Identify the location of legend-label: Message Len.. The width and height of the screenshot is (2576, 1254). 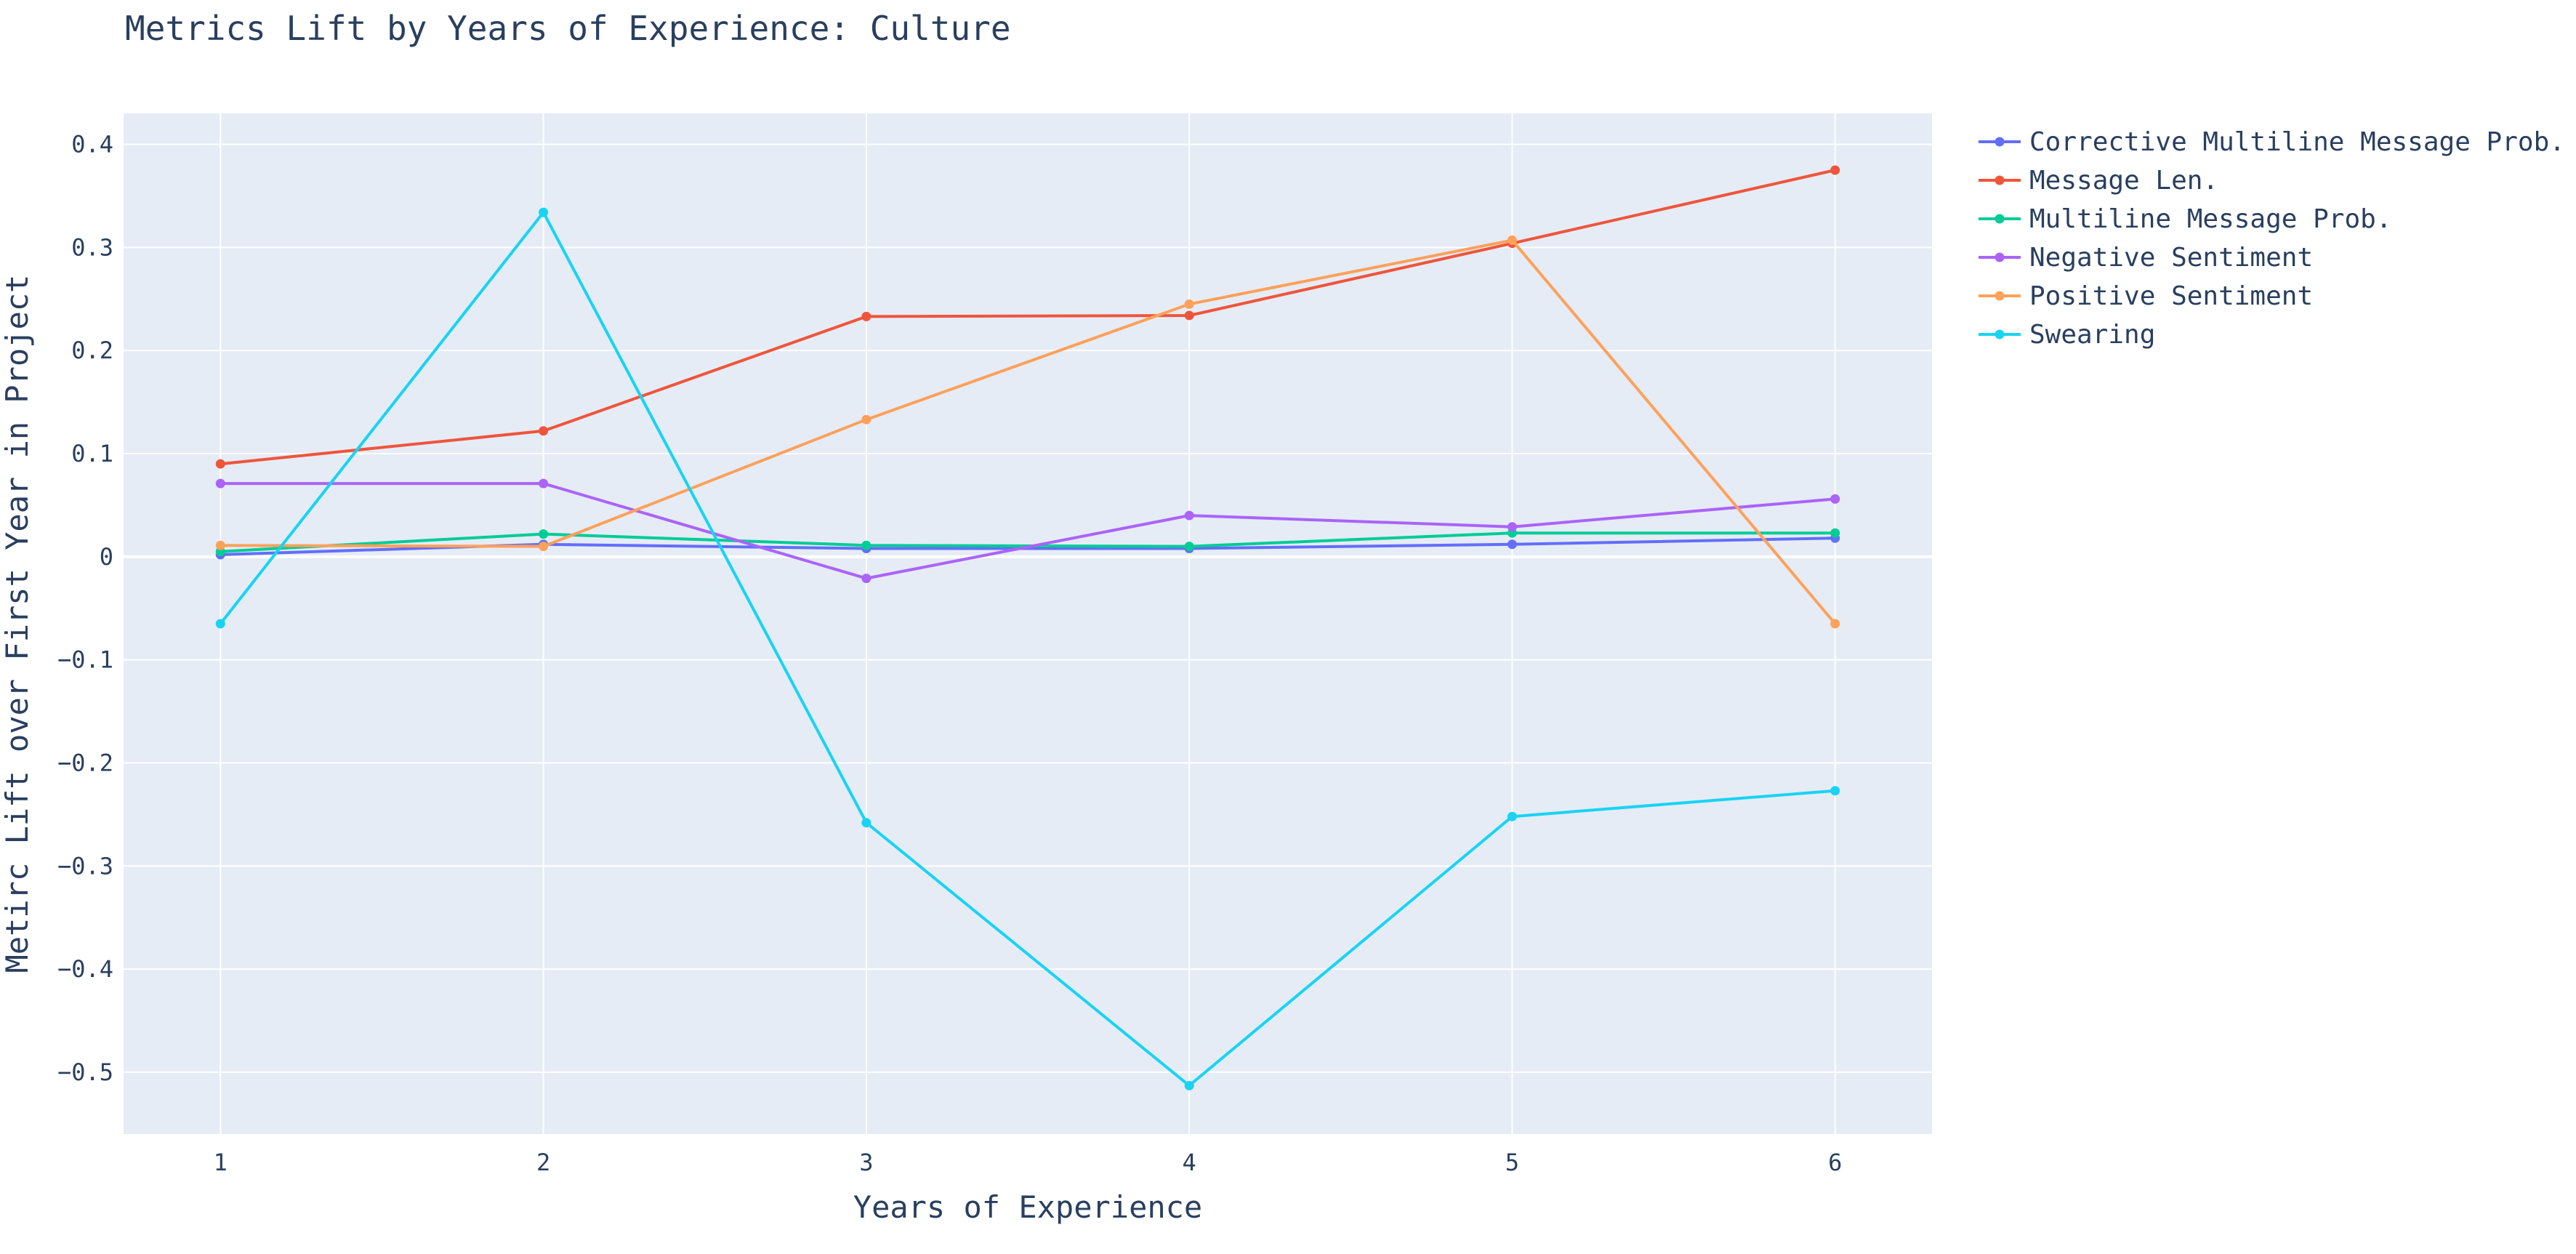
(2123, 181).